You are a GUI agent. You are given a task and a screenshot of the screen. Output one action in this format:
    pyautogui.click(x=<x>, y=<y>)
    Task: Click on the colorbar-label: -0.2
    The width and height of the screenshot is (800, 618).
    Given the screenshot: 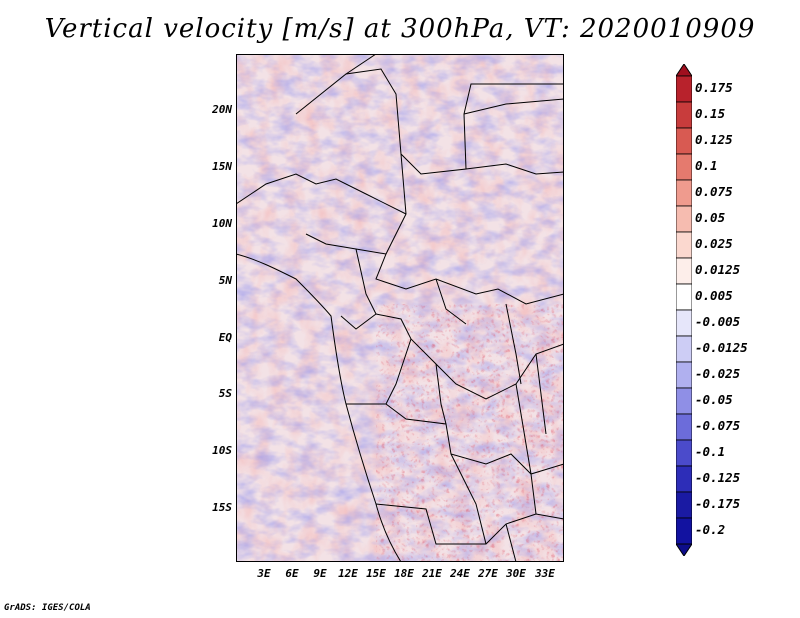 What is the action you would take?
    pyautogui.click(x=710, y=529)
    